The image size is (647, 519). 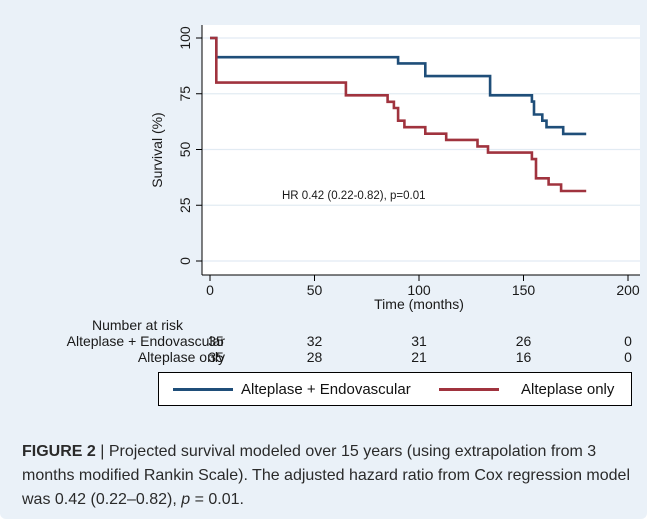 What do you see at coordinates (315, 290) in the screenshot?
I see `x-tick-label-50: 50` at bounding box center [315, 290].